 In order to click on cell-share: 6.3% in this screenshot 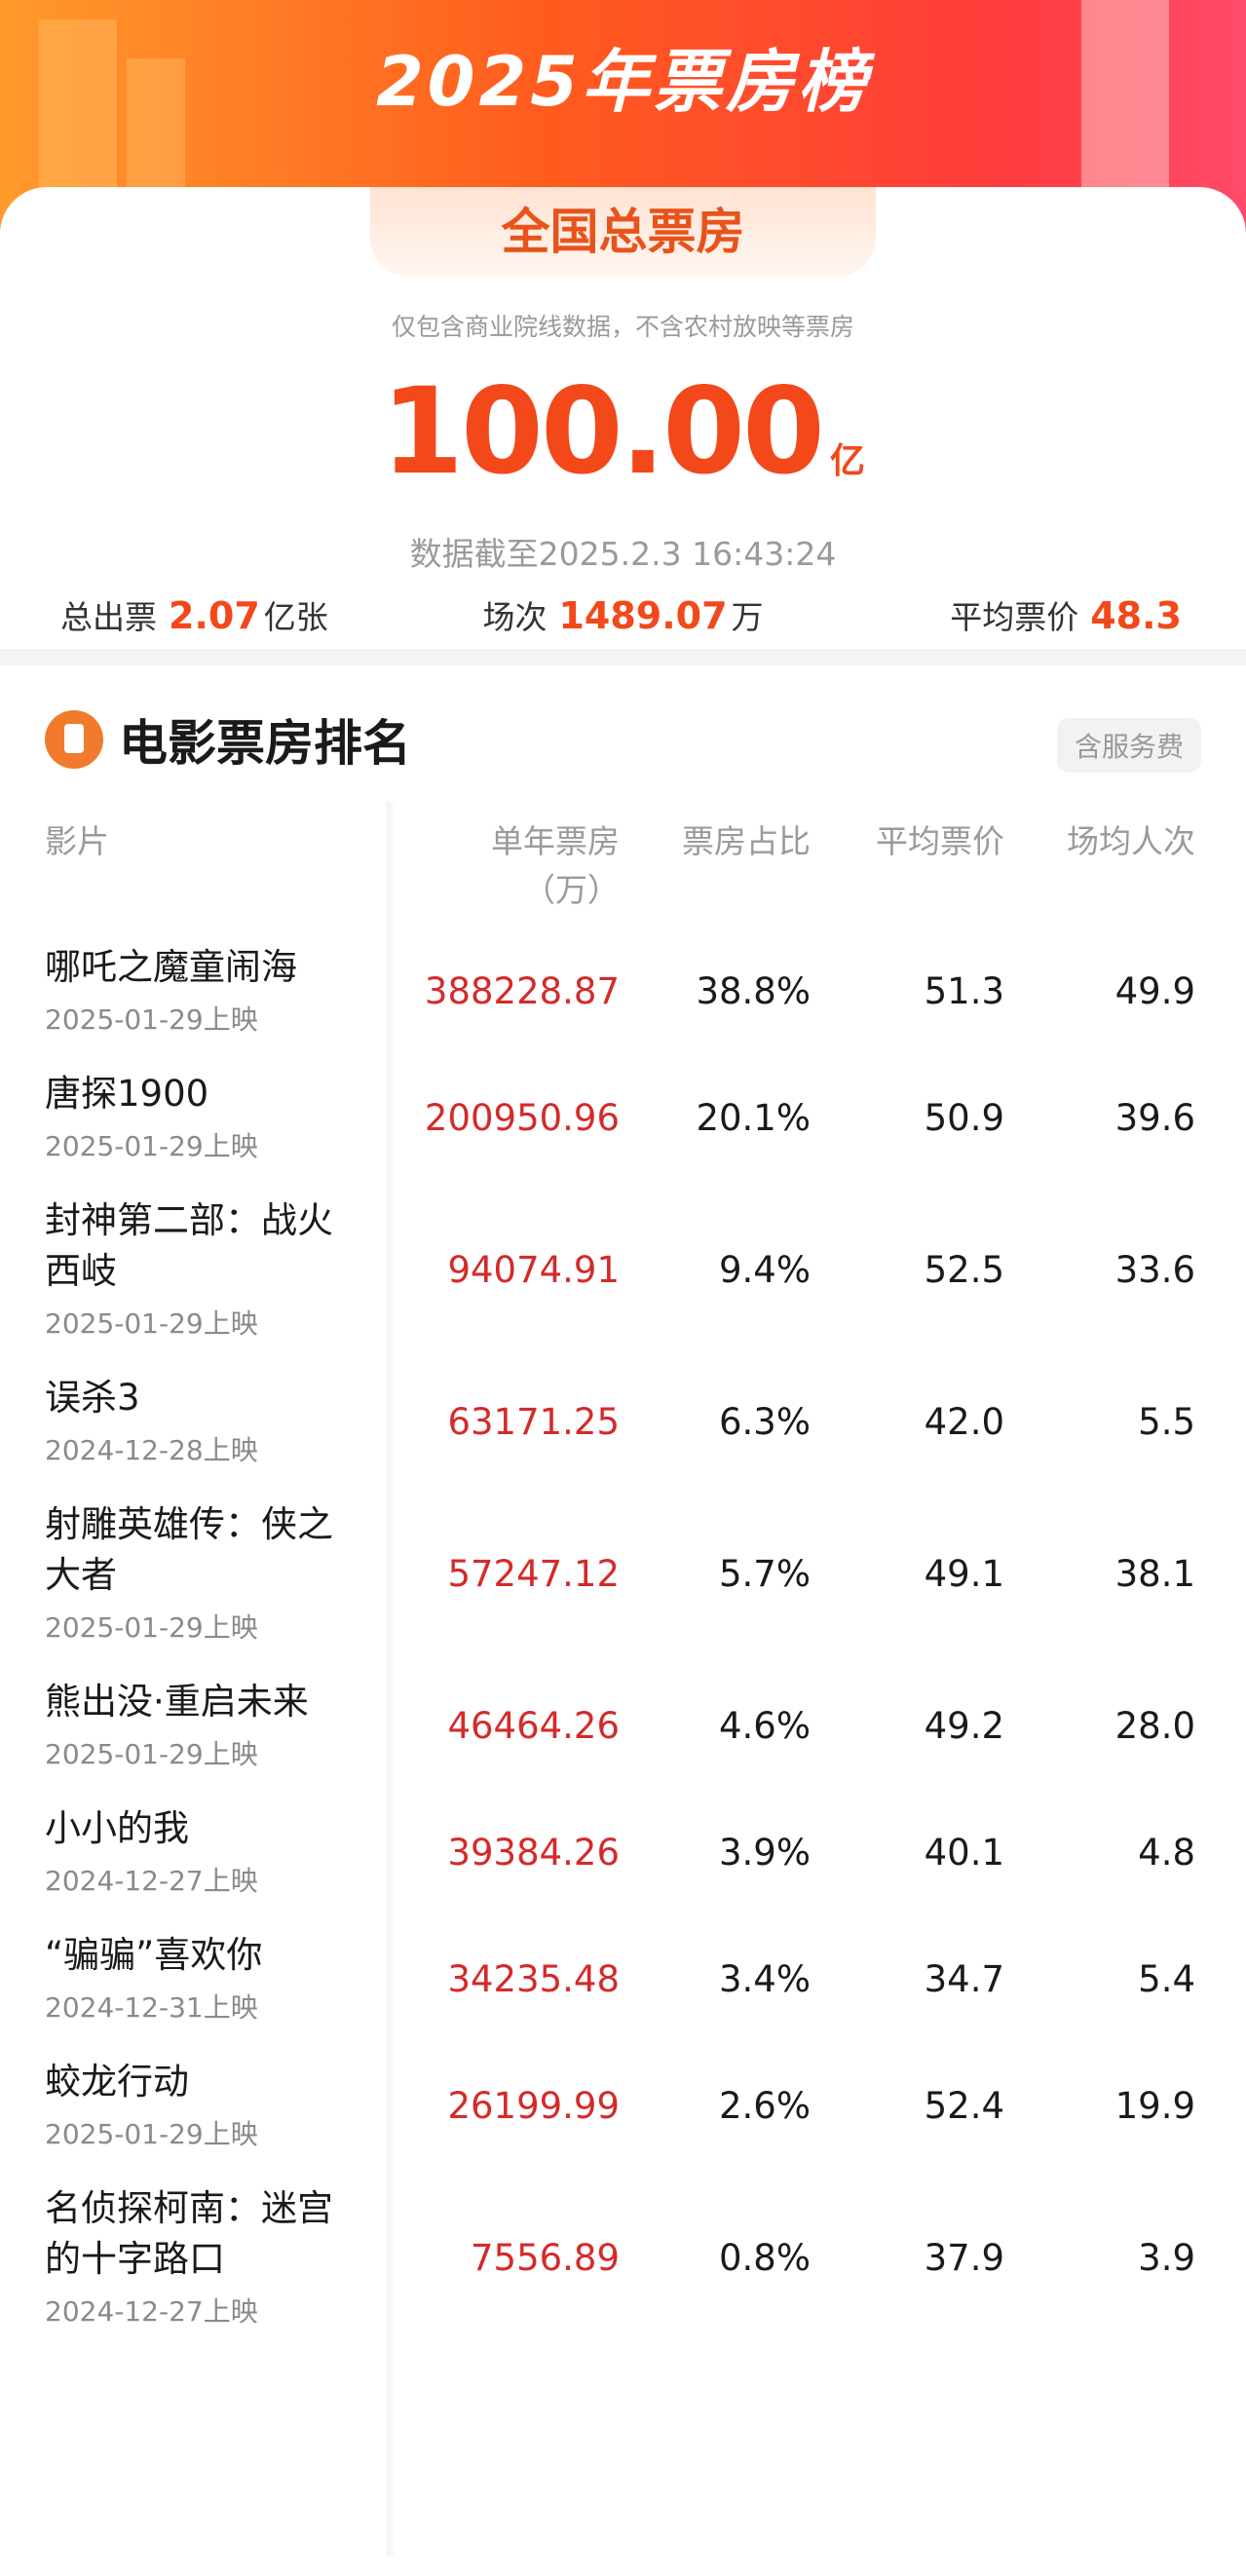, I will do `click(765, 1422)`.